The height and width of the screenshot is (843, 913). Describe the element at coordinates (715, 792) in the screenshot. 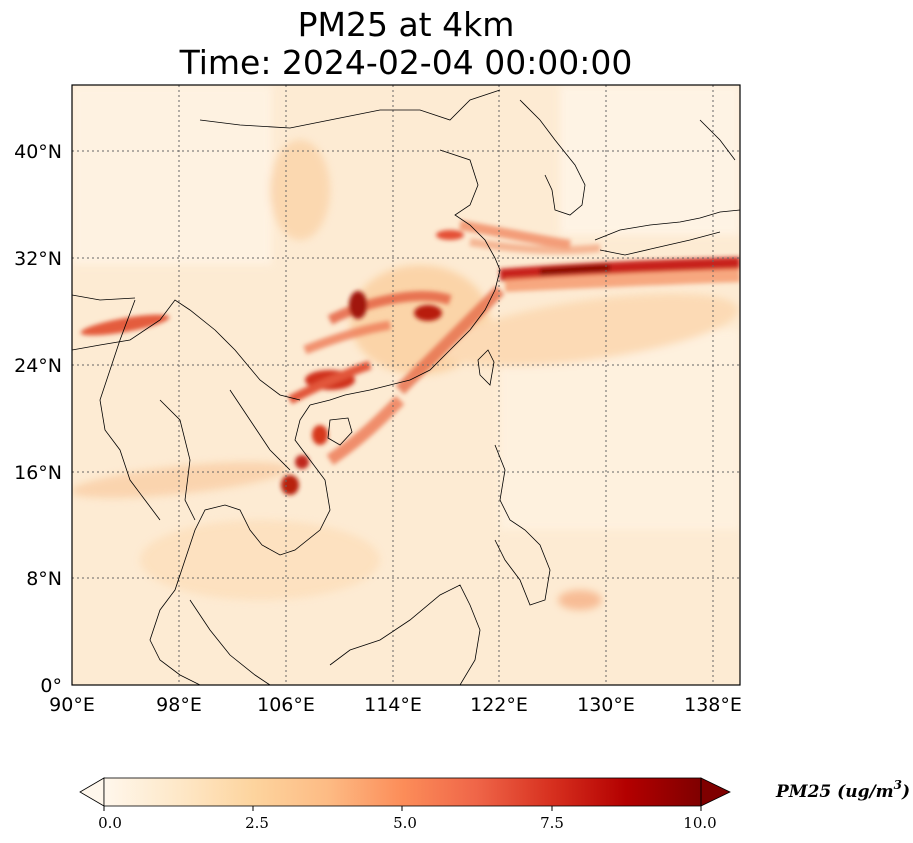

I see `colorbar-extend-max` at that location.